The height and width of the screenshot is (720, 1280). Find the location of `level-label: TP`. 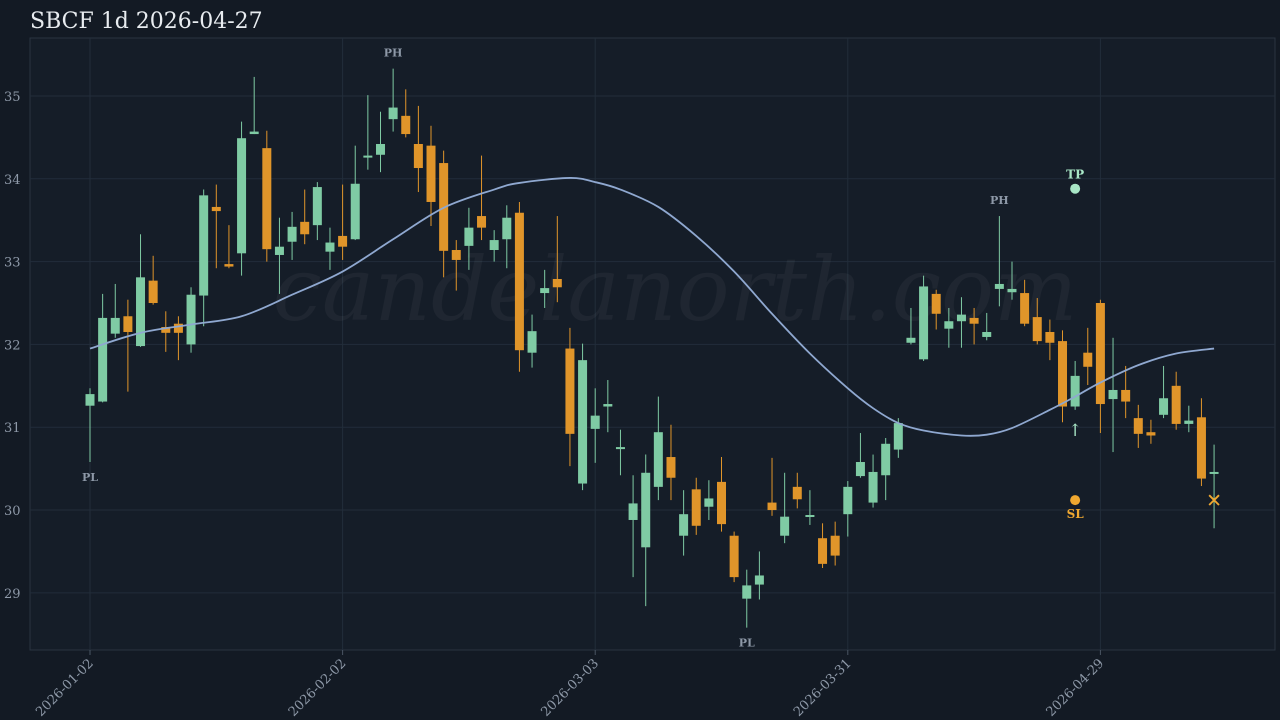

level-label: TP is located at coordinates (1075, 175).